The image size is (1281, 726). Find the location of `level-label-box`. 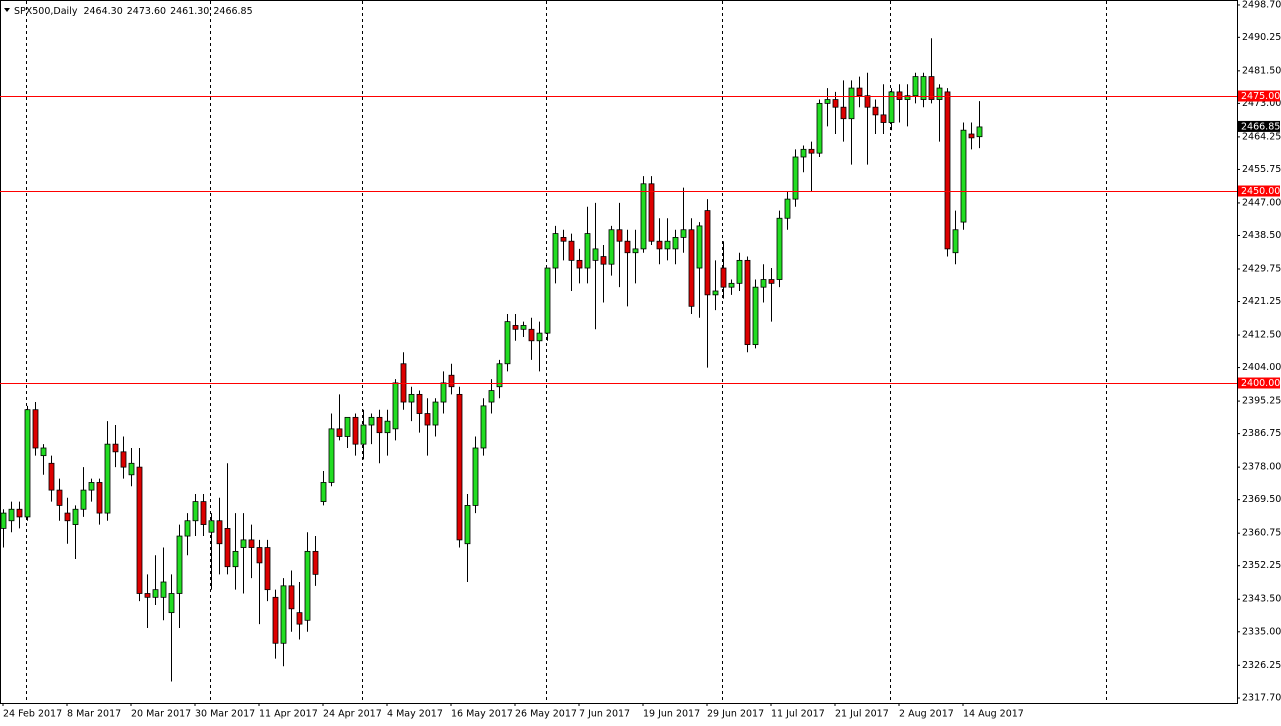

level-label-box is located at coordinates (1259, 96).